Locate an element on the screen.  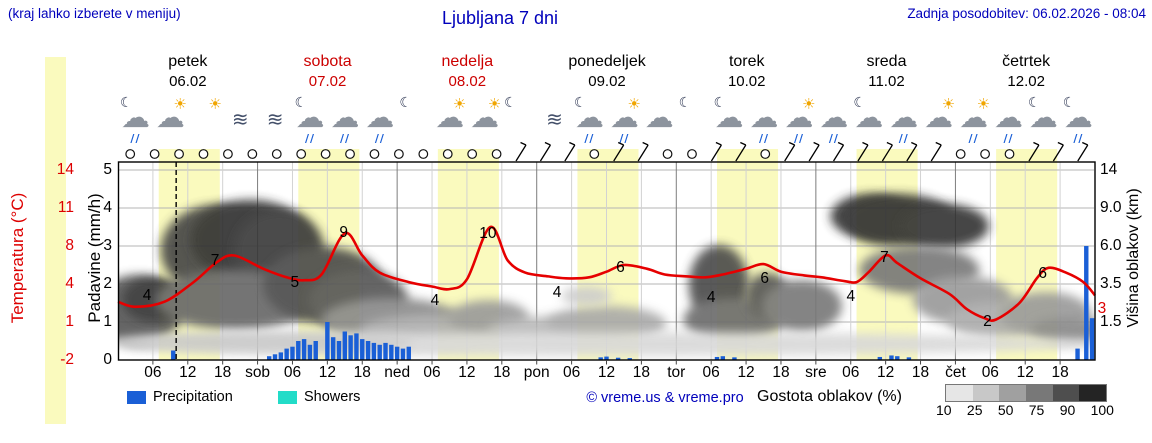
precip-ticks-label: 2 is located at coordinates (107, 283).